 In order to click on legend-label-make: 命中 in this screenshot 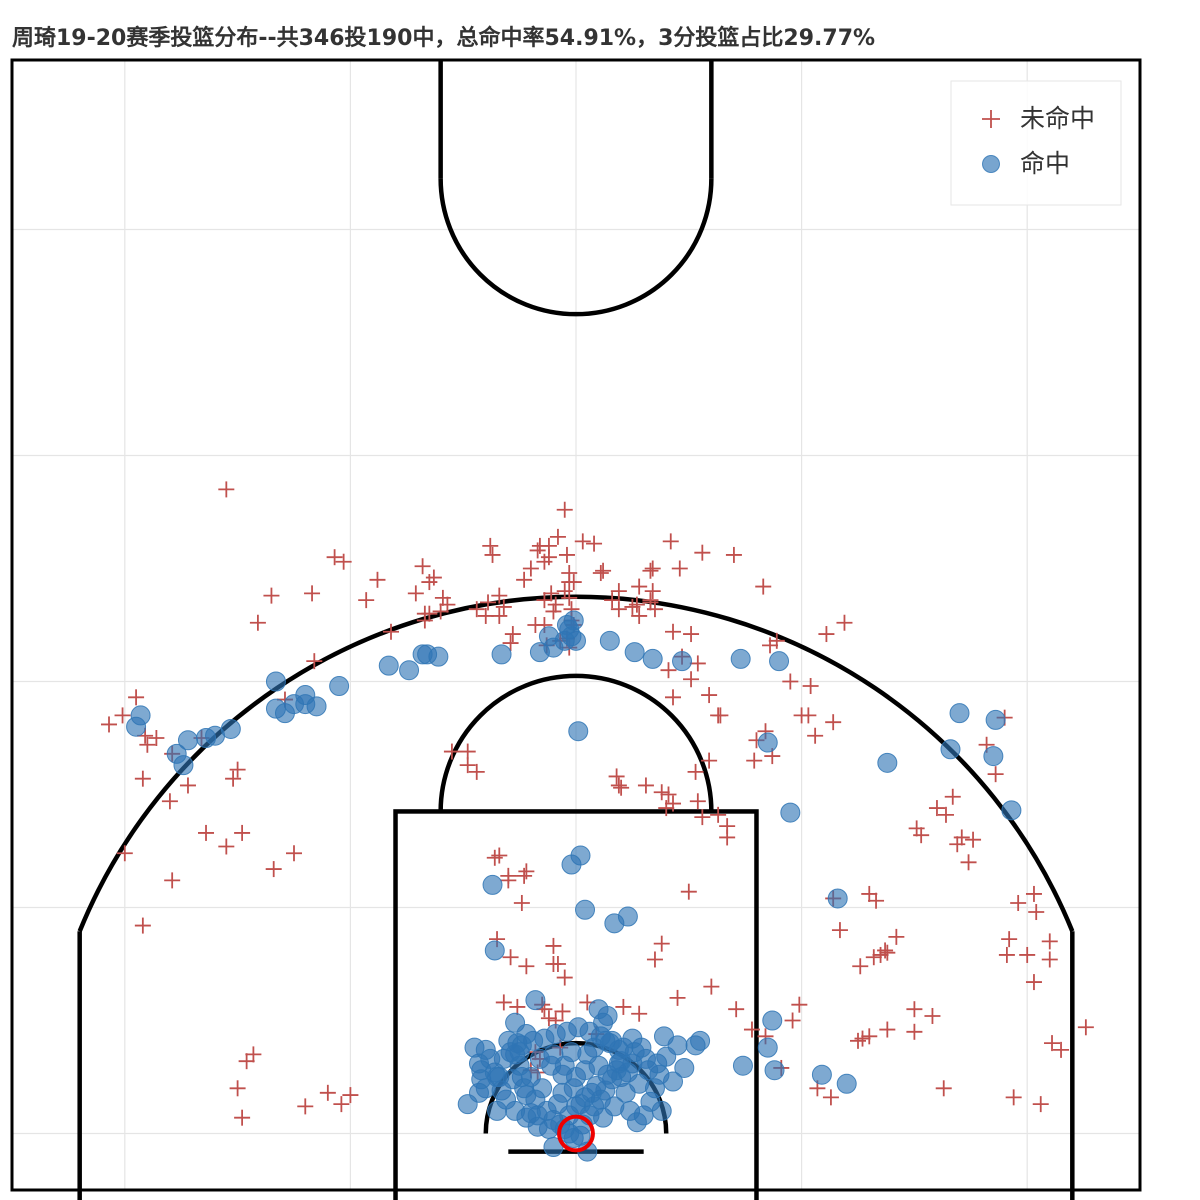, I will do `click(1045, 163)`.